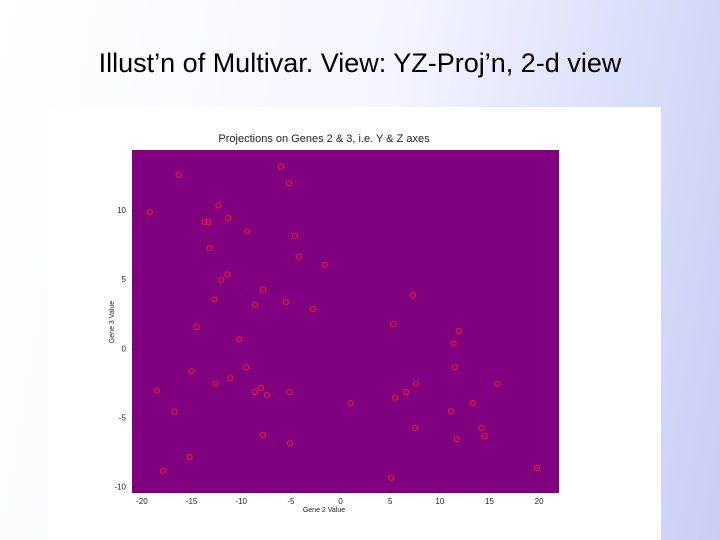 The image size is (720, 540). Describe the element at coordinates (324, 510) in the screenshot. I see `x-axis-label: Gene 2 Value` at that location.